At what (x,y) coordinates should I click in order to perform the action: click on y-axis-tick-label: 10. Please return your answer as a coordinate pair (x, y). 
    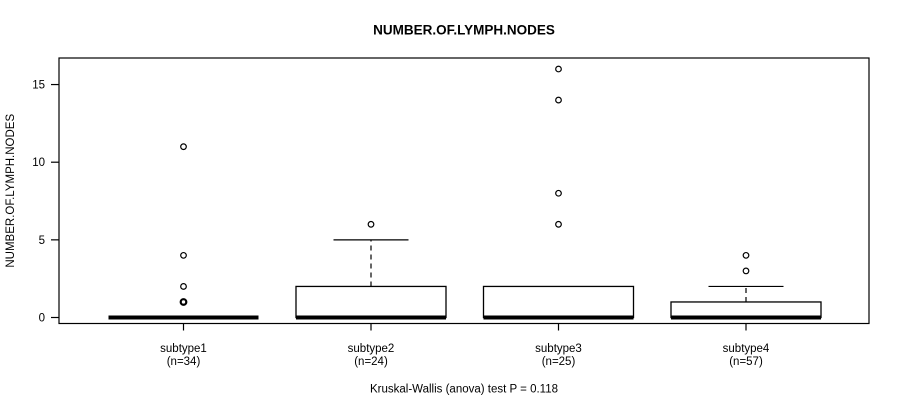
    Looking at the image, I should click on (38, 163).